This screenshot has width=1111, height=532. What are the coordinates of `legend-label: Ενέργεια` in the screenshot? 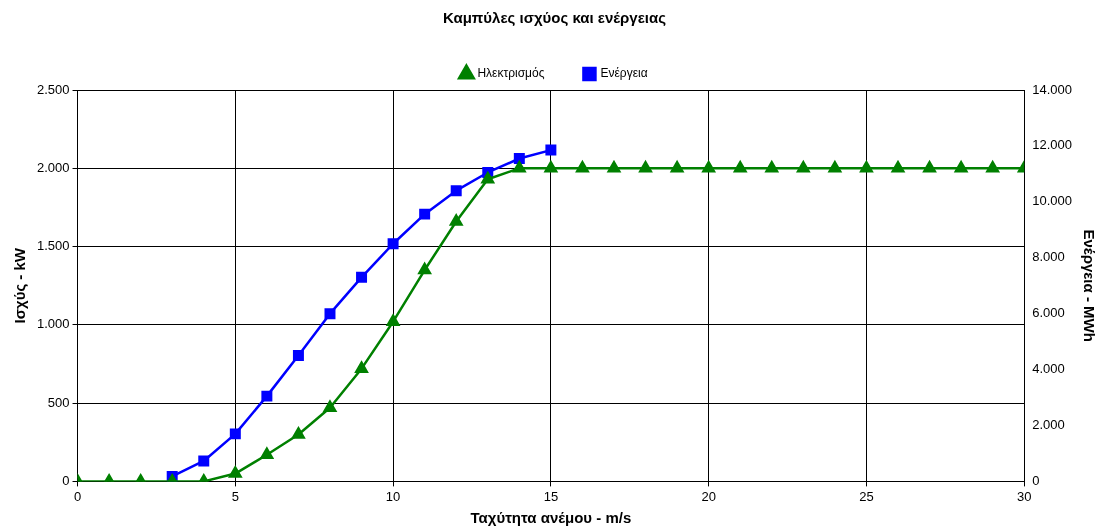 It's located at (624, 73).